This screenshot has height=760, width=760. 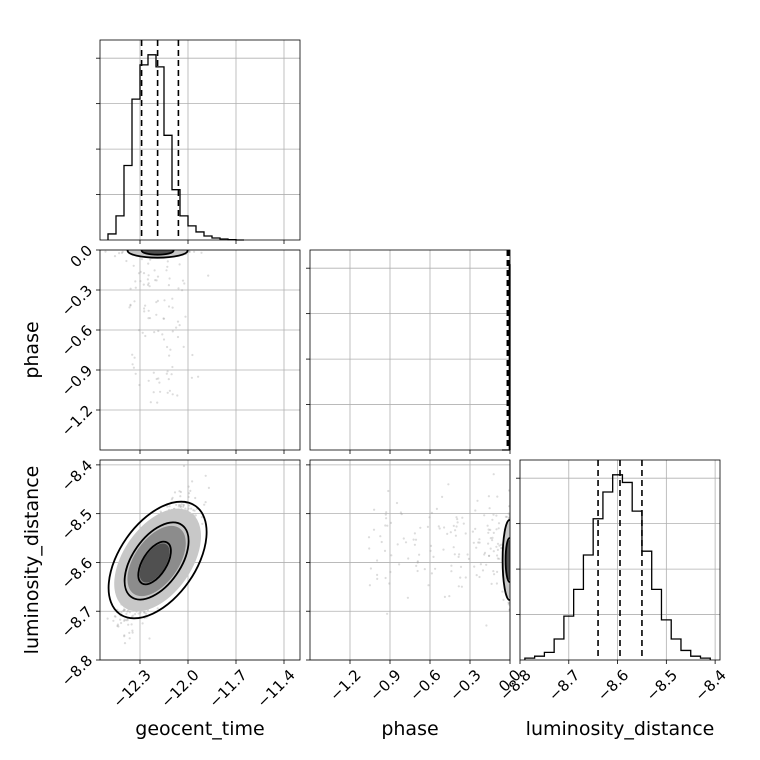 I want to click on y-axis-label-phase: phase, so click(x=32, y=349).